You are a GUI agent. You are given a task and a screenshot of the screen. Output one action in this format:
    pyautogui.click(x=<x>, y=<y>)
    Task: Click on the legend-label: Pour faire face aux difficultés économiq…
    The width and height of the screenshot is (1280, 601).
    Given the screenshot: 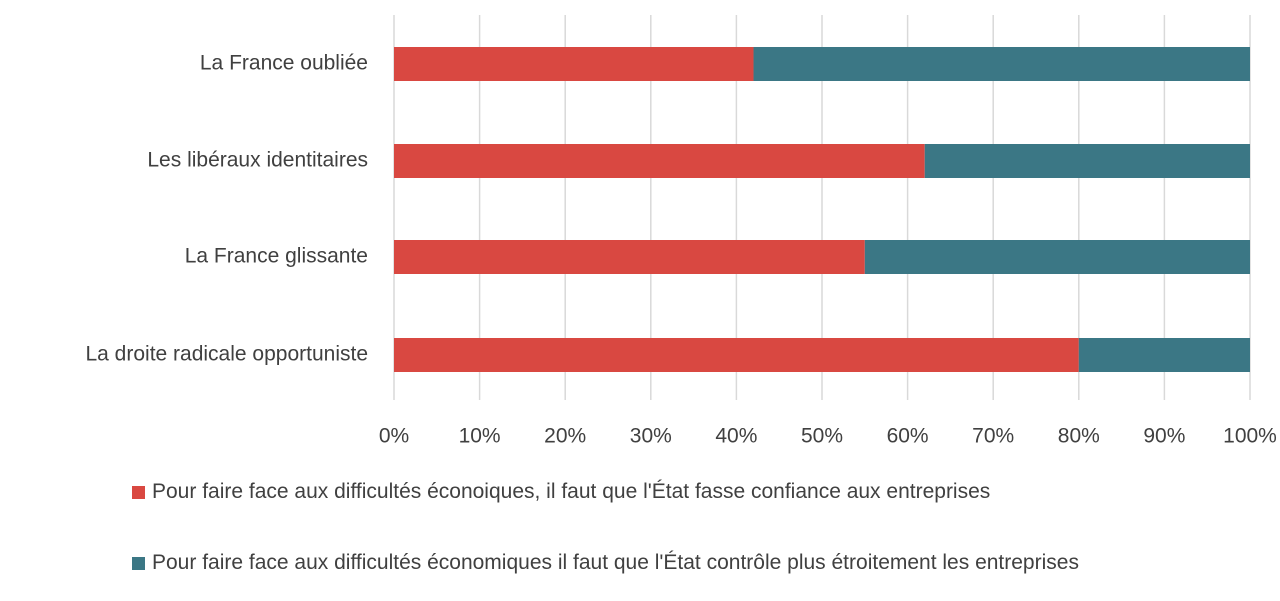 What is the action you would take?
    pyautogui.click(x=615, y=562)
    